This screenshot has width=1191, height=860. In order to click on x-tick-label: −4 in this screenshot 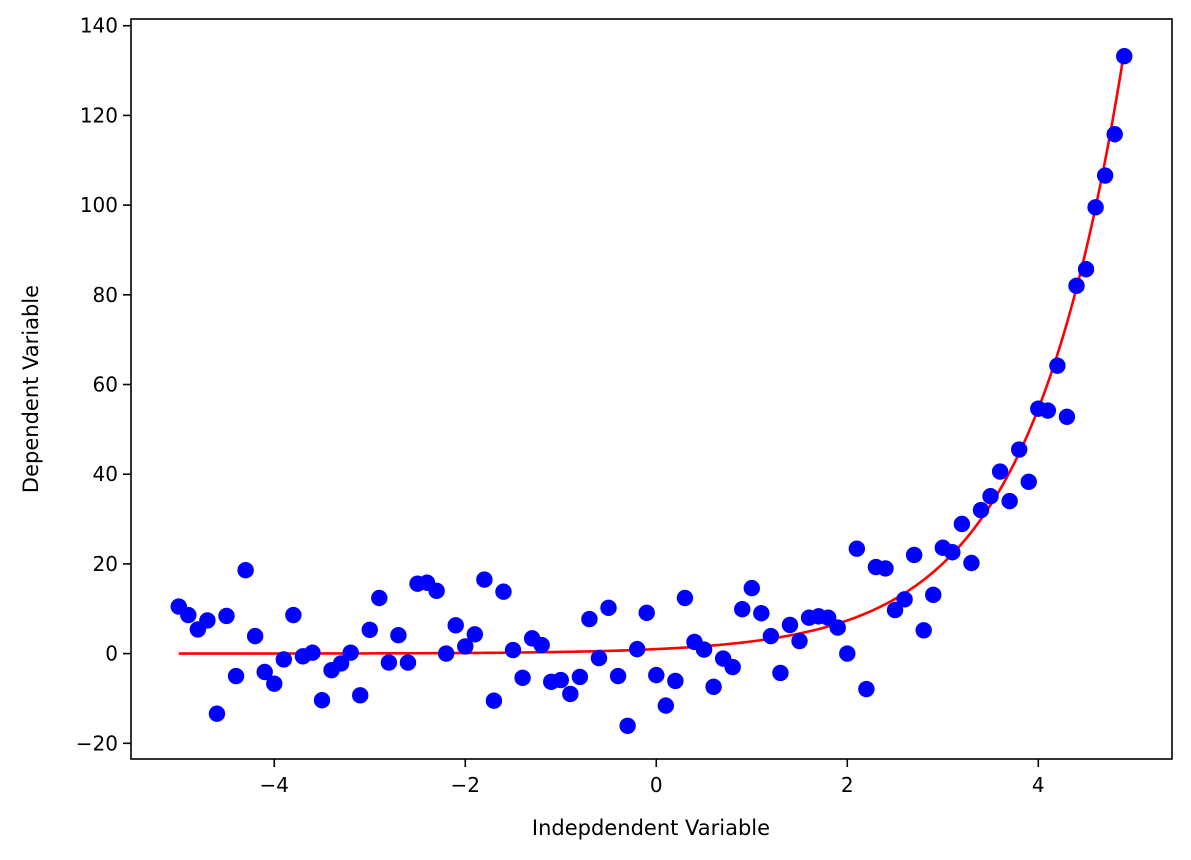, I will do `click(274, 785)`.